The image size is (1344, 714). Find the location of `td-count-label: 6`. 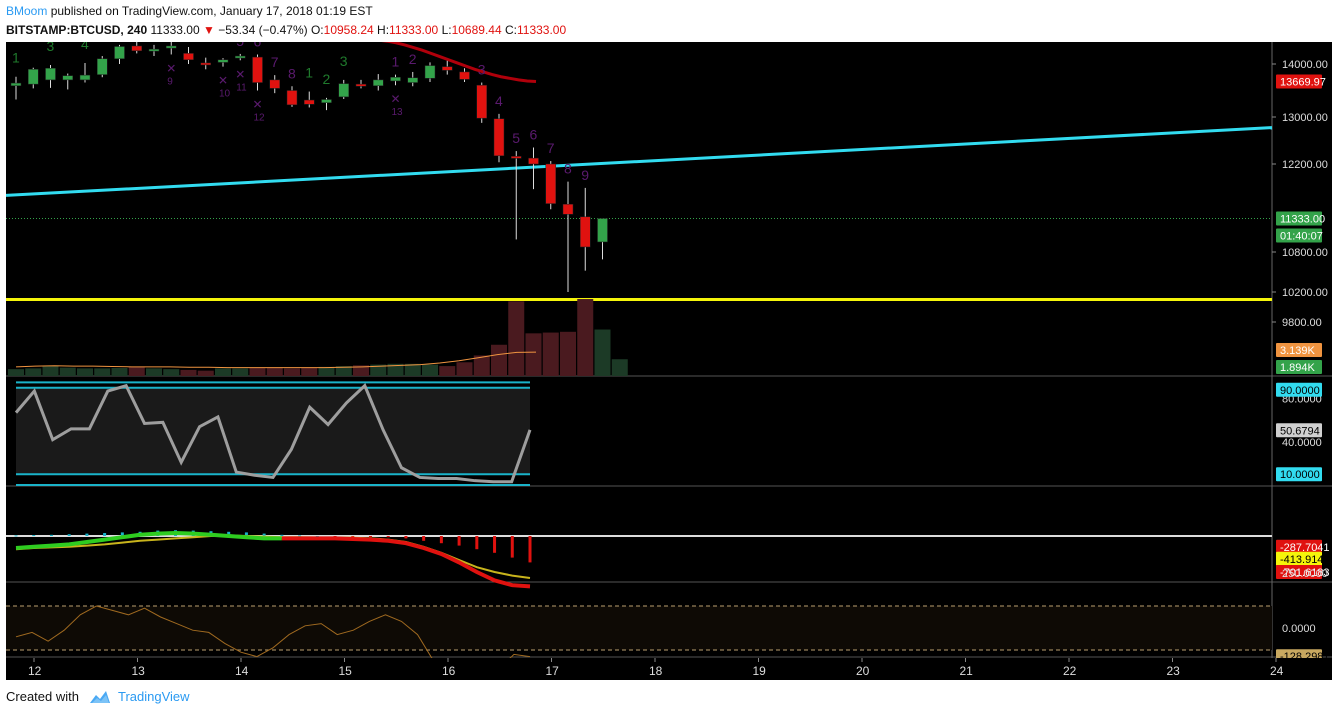

td-count-label: 6 is located at coordinates (258, 45).